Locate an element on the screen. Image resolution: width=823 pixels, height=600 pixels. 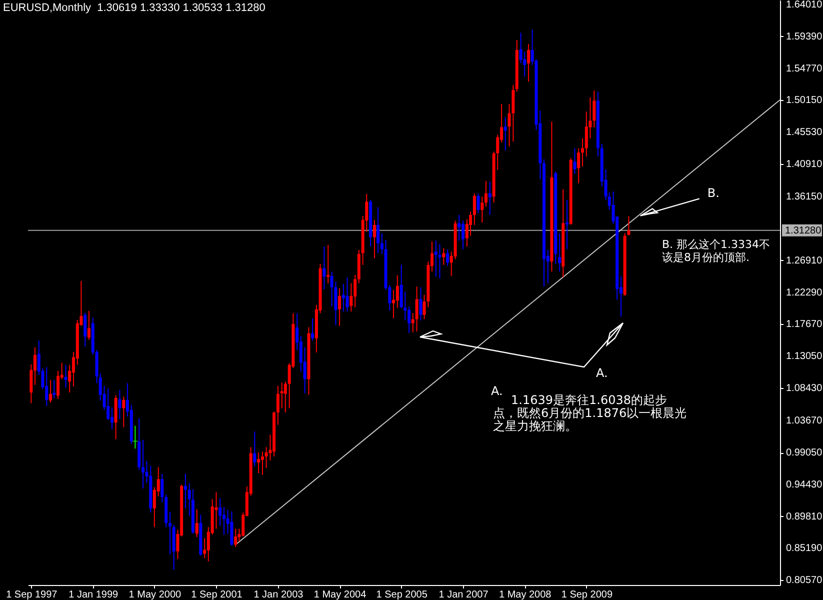
y-tick-label: 1.08430 is located at coordinates (804, 388).